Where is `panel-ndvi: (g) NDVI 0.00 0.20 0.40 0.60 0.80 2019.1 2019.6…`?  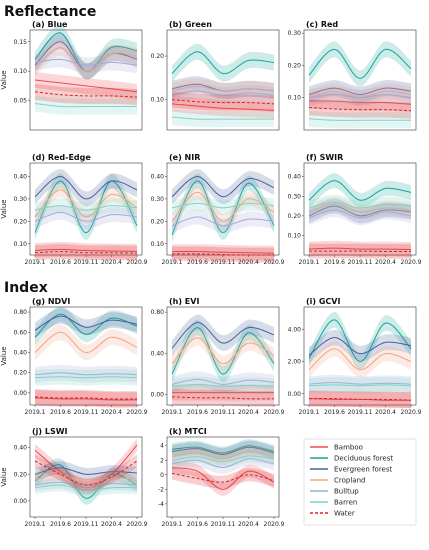 panel-ndvi: (g) NDVI 0.00 0.20 0.40 0.60 0.80 2019.1 2019.6… is located at coordinates (74, 356).